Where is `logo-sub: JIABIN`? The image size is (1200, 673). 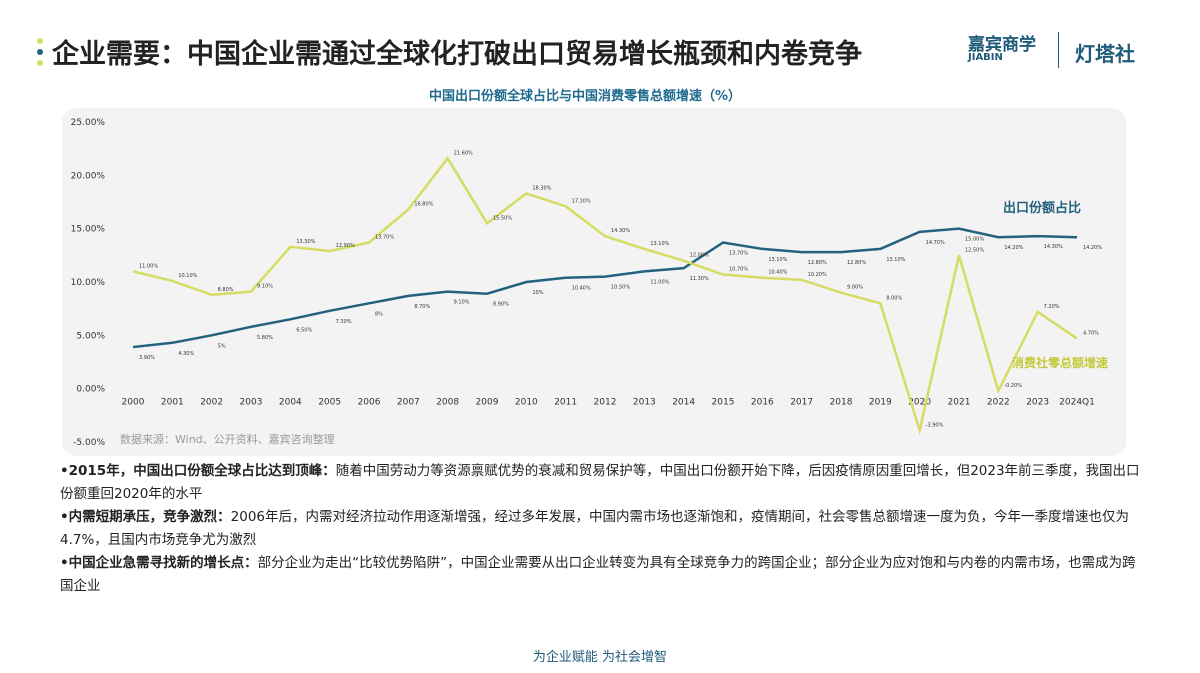 logo-sub: JIABIN is located at coordinates (985, 57).